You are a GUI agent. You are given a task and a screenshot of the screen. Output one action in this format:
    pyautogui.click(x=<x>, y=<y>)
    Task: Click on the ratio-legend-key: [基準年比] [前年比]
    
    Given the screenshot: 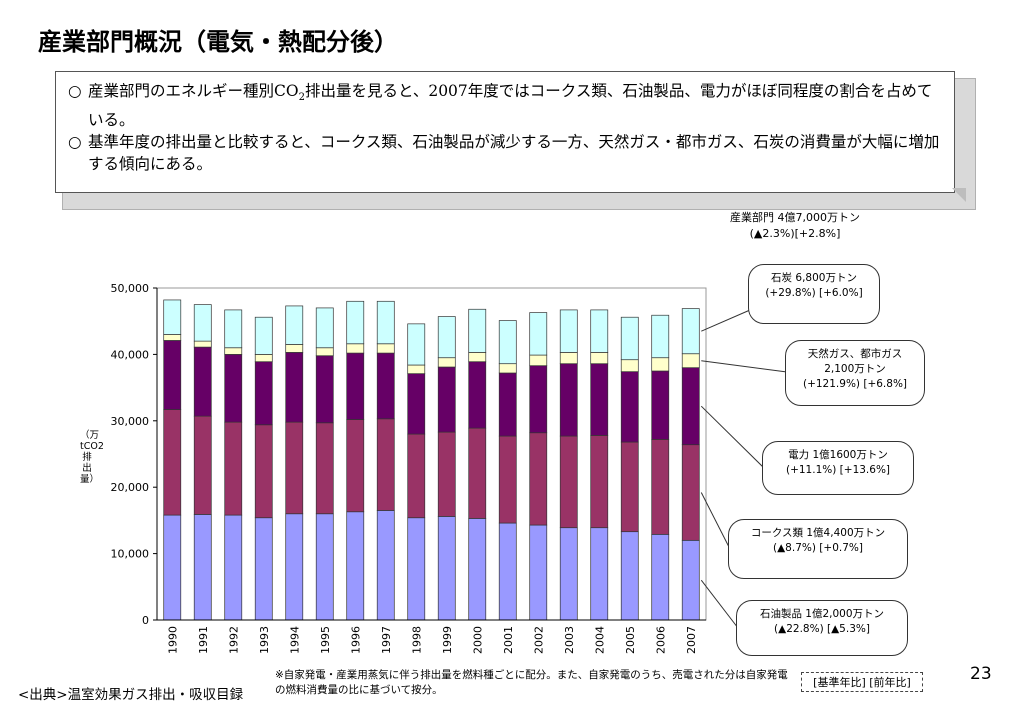 What is the action you would take?
    pyautogui.click(x=862, y=682)
    